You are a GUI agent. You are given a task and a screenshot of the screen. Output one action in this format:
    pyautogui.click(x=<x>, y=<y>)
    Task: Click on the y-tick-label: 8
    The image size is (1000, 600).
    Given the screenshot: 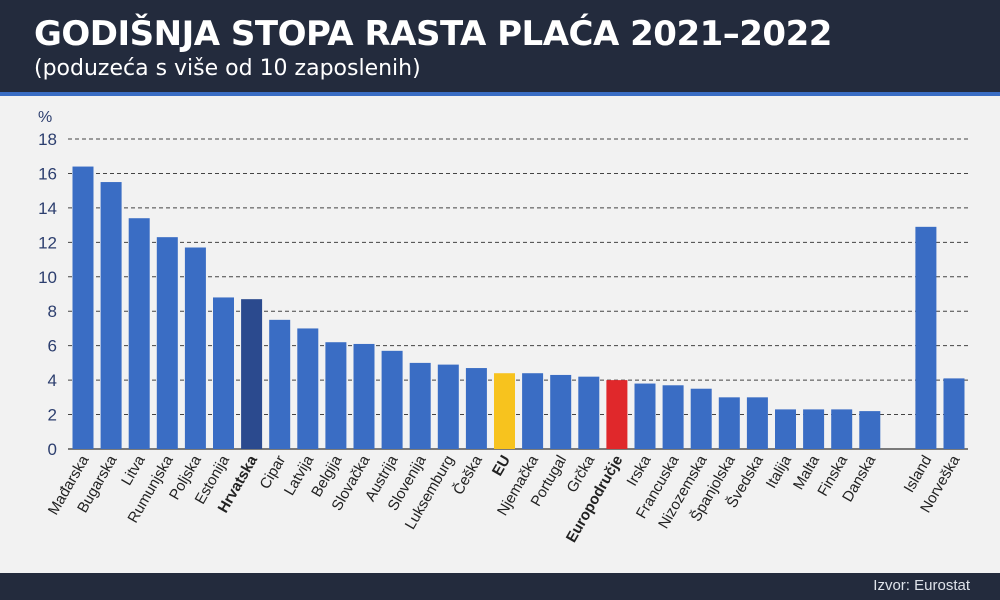 What is the action you would take?
    pyautogui.click(x=52, y=311)
    